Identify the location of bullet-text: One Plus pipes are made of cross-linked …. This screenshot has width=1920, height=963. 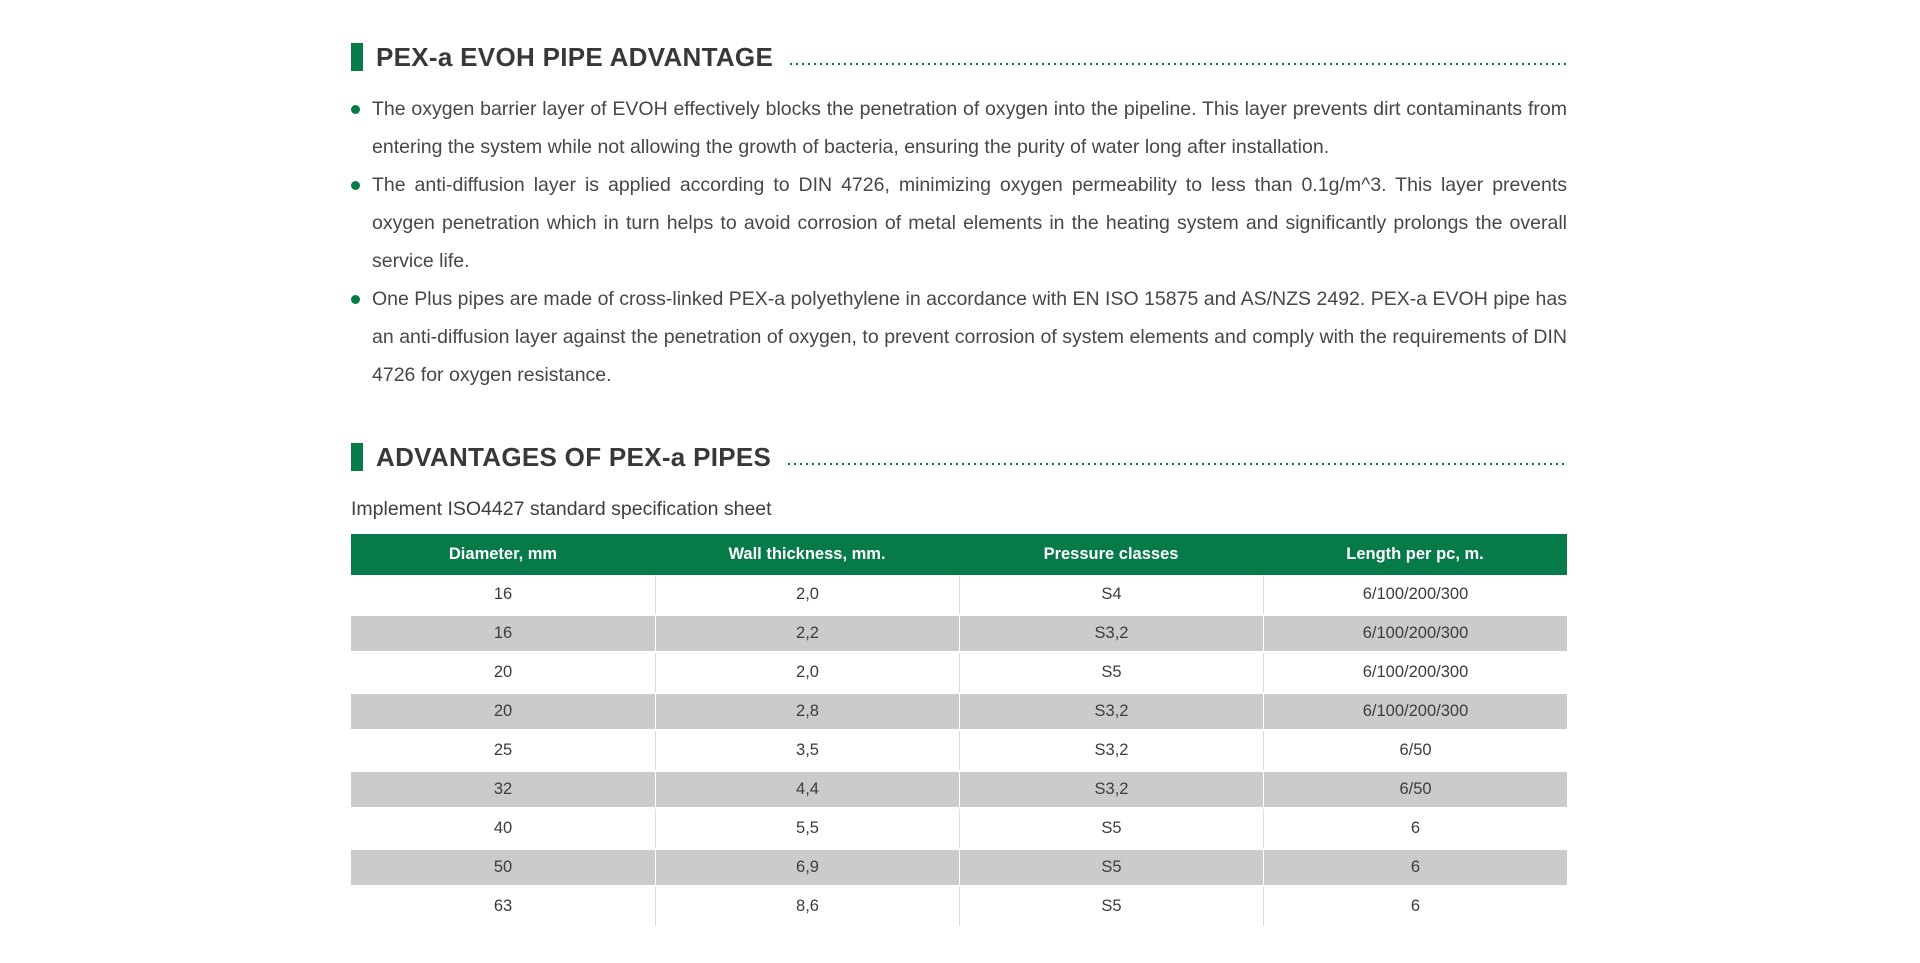
(969, 337).